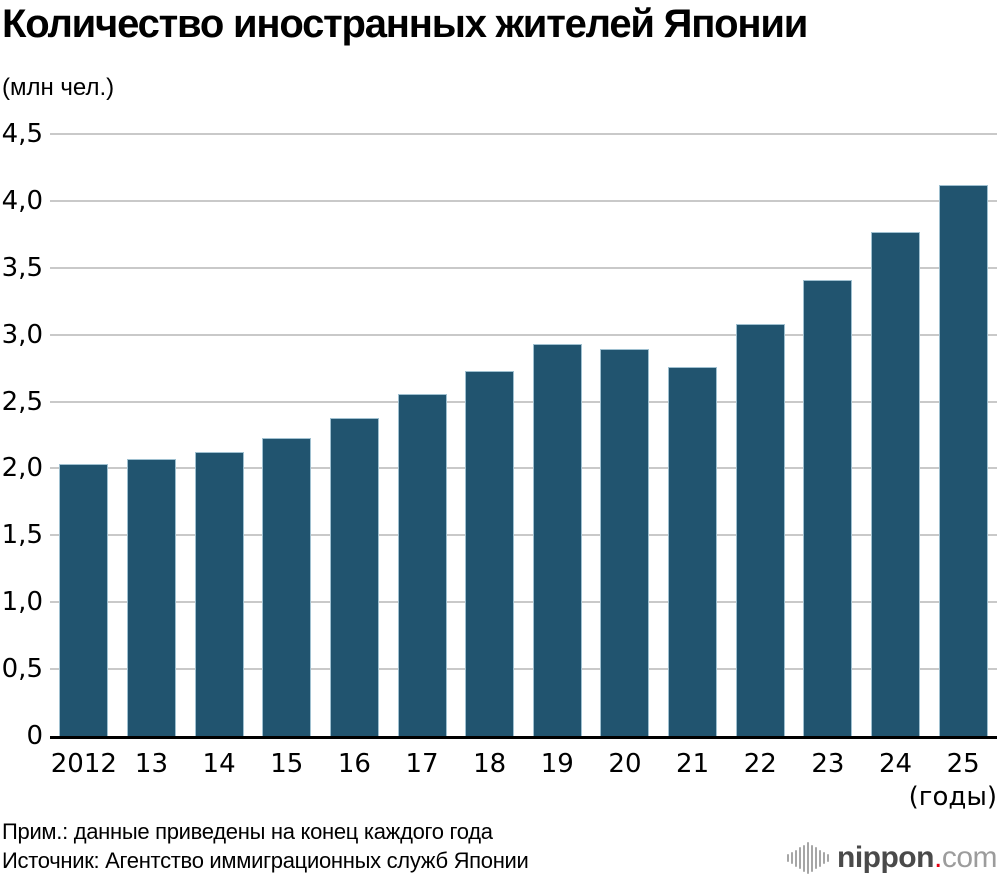 The width and height of the screenshot is (1000, 880). What do you see at coordinates (58, 87) in the screenshot?
I see `y-axis-unit-label: (млн чел.)` at bounding box center [58, 87].